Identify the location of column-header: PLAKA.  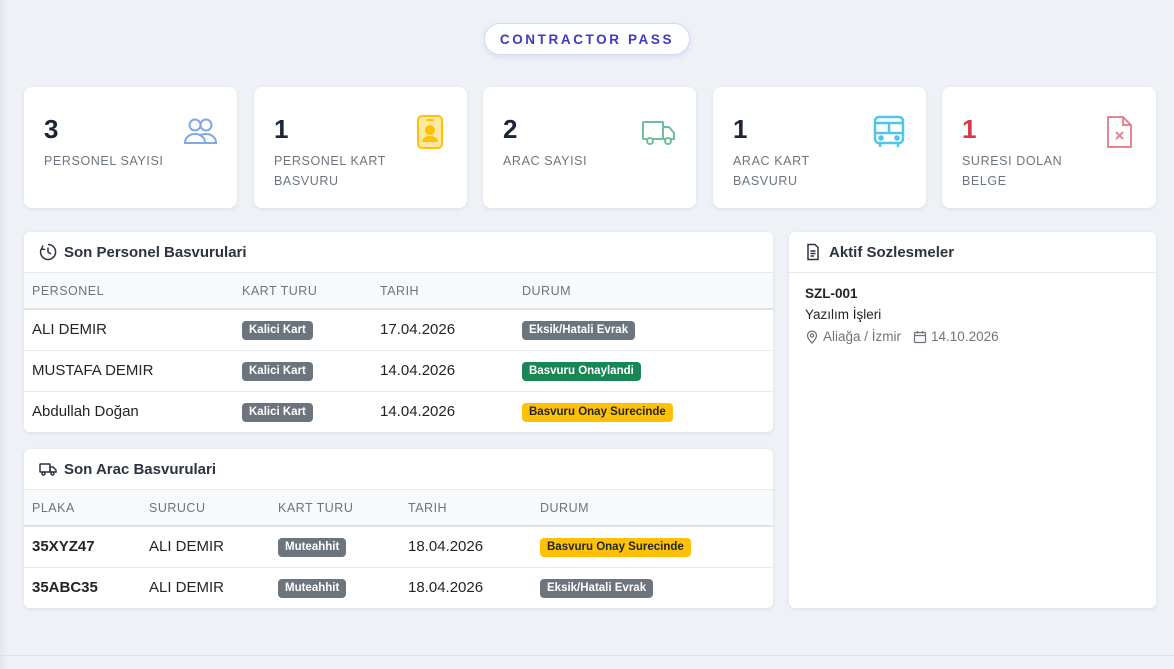
(82, 508).